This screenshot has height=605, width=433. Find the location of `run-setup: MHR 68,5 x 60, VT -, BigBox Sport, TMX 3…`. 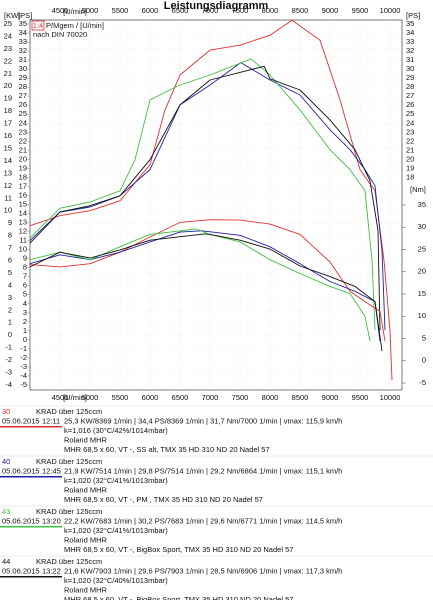

run-setup: MHR 68,5 x 60, VT -, BigBox Sport, TMX 3… is located at coordinates (178, 597).